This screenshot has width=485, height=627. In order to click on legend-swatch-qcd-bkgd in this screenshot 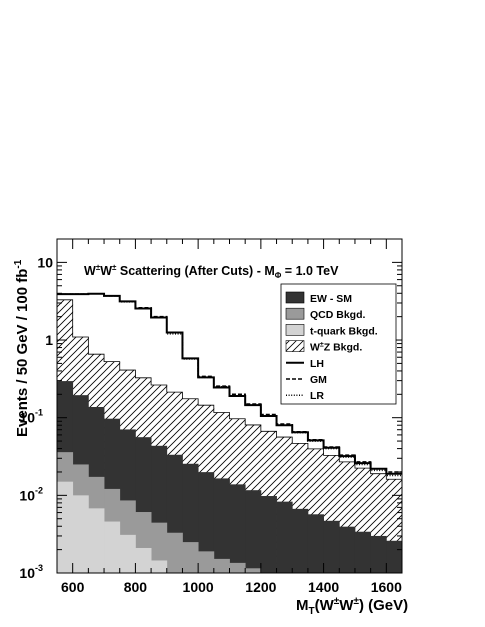, I will do `click(295, 313)`.